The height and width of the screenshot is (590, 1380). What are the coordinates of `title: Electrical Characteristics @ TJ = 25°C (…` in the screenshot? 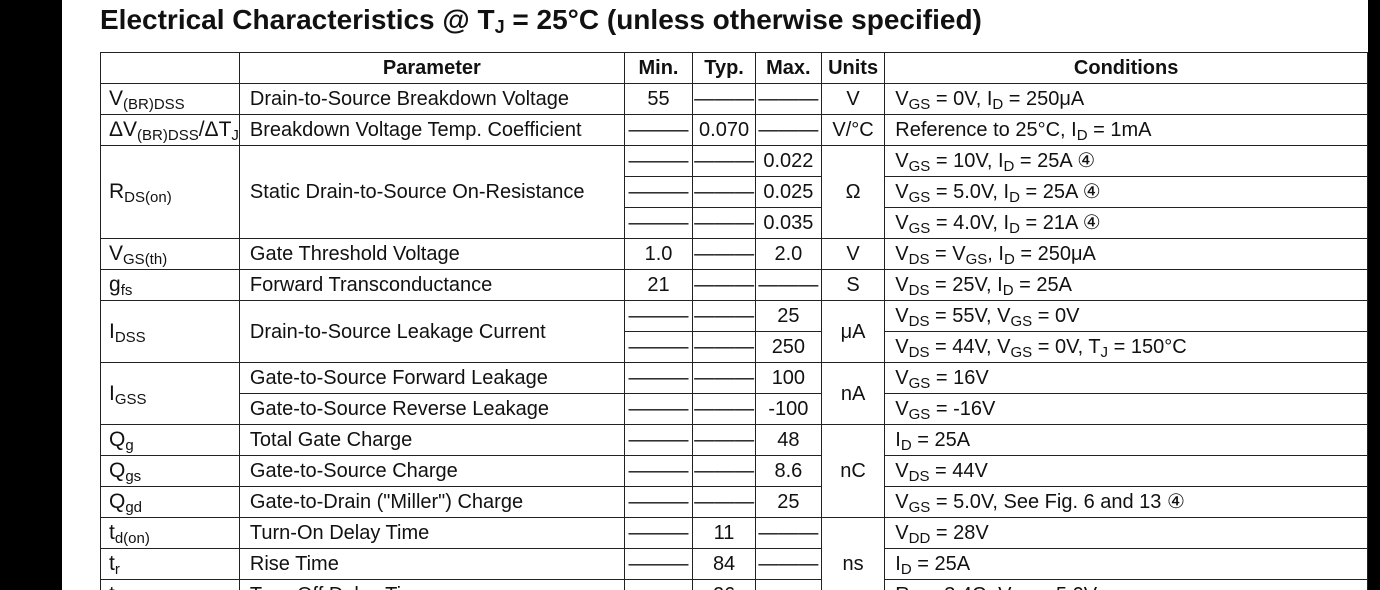 It's located at (541, 20).